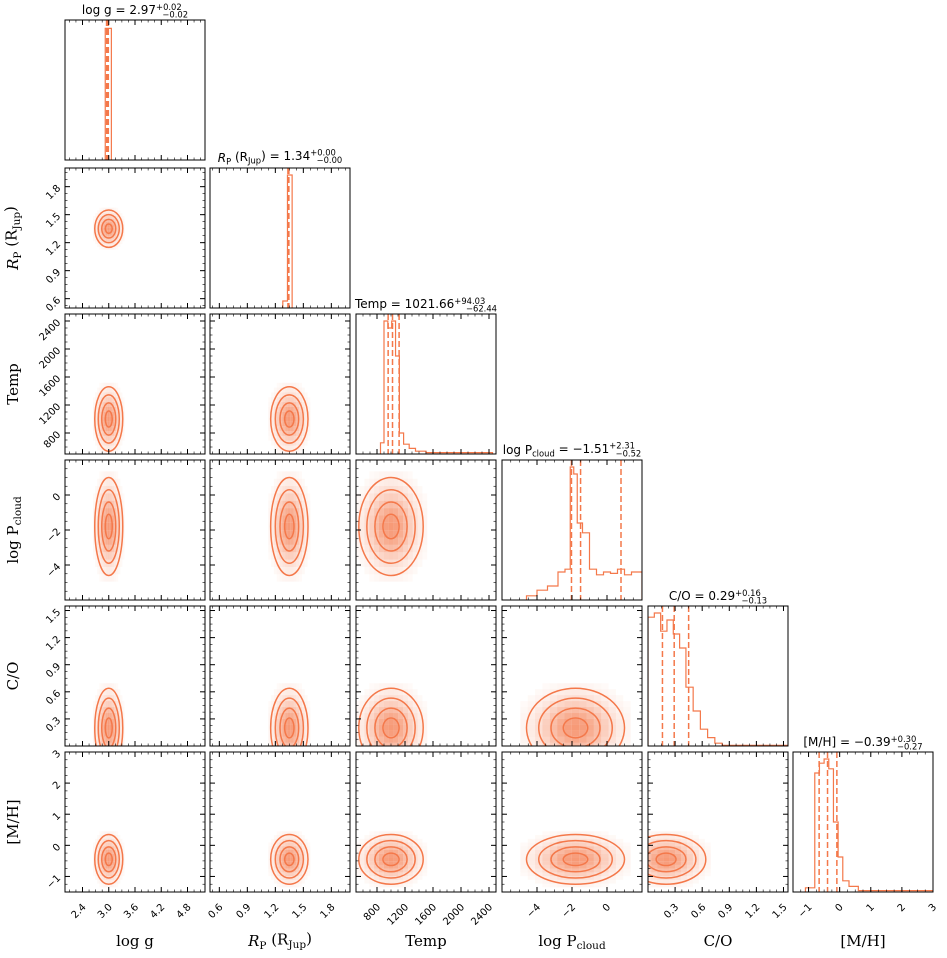 The width and height of the screenshot is (947, 958). Describe the element at coordinates (54, 882) in the screenshot. I see `y-tick-label: −1` at that location.